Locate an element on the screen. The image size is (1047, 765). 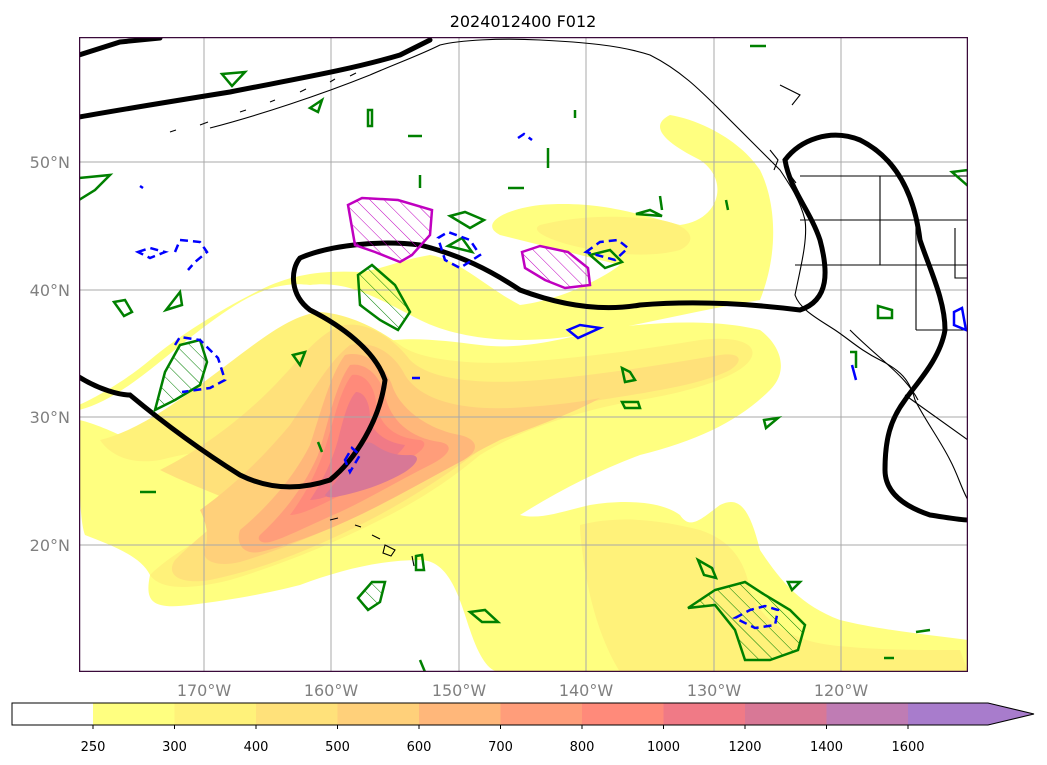
lon-label: 160°W is located at coordinates (331, 690).